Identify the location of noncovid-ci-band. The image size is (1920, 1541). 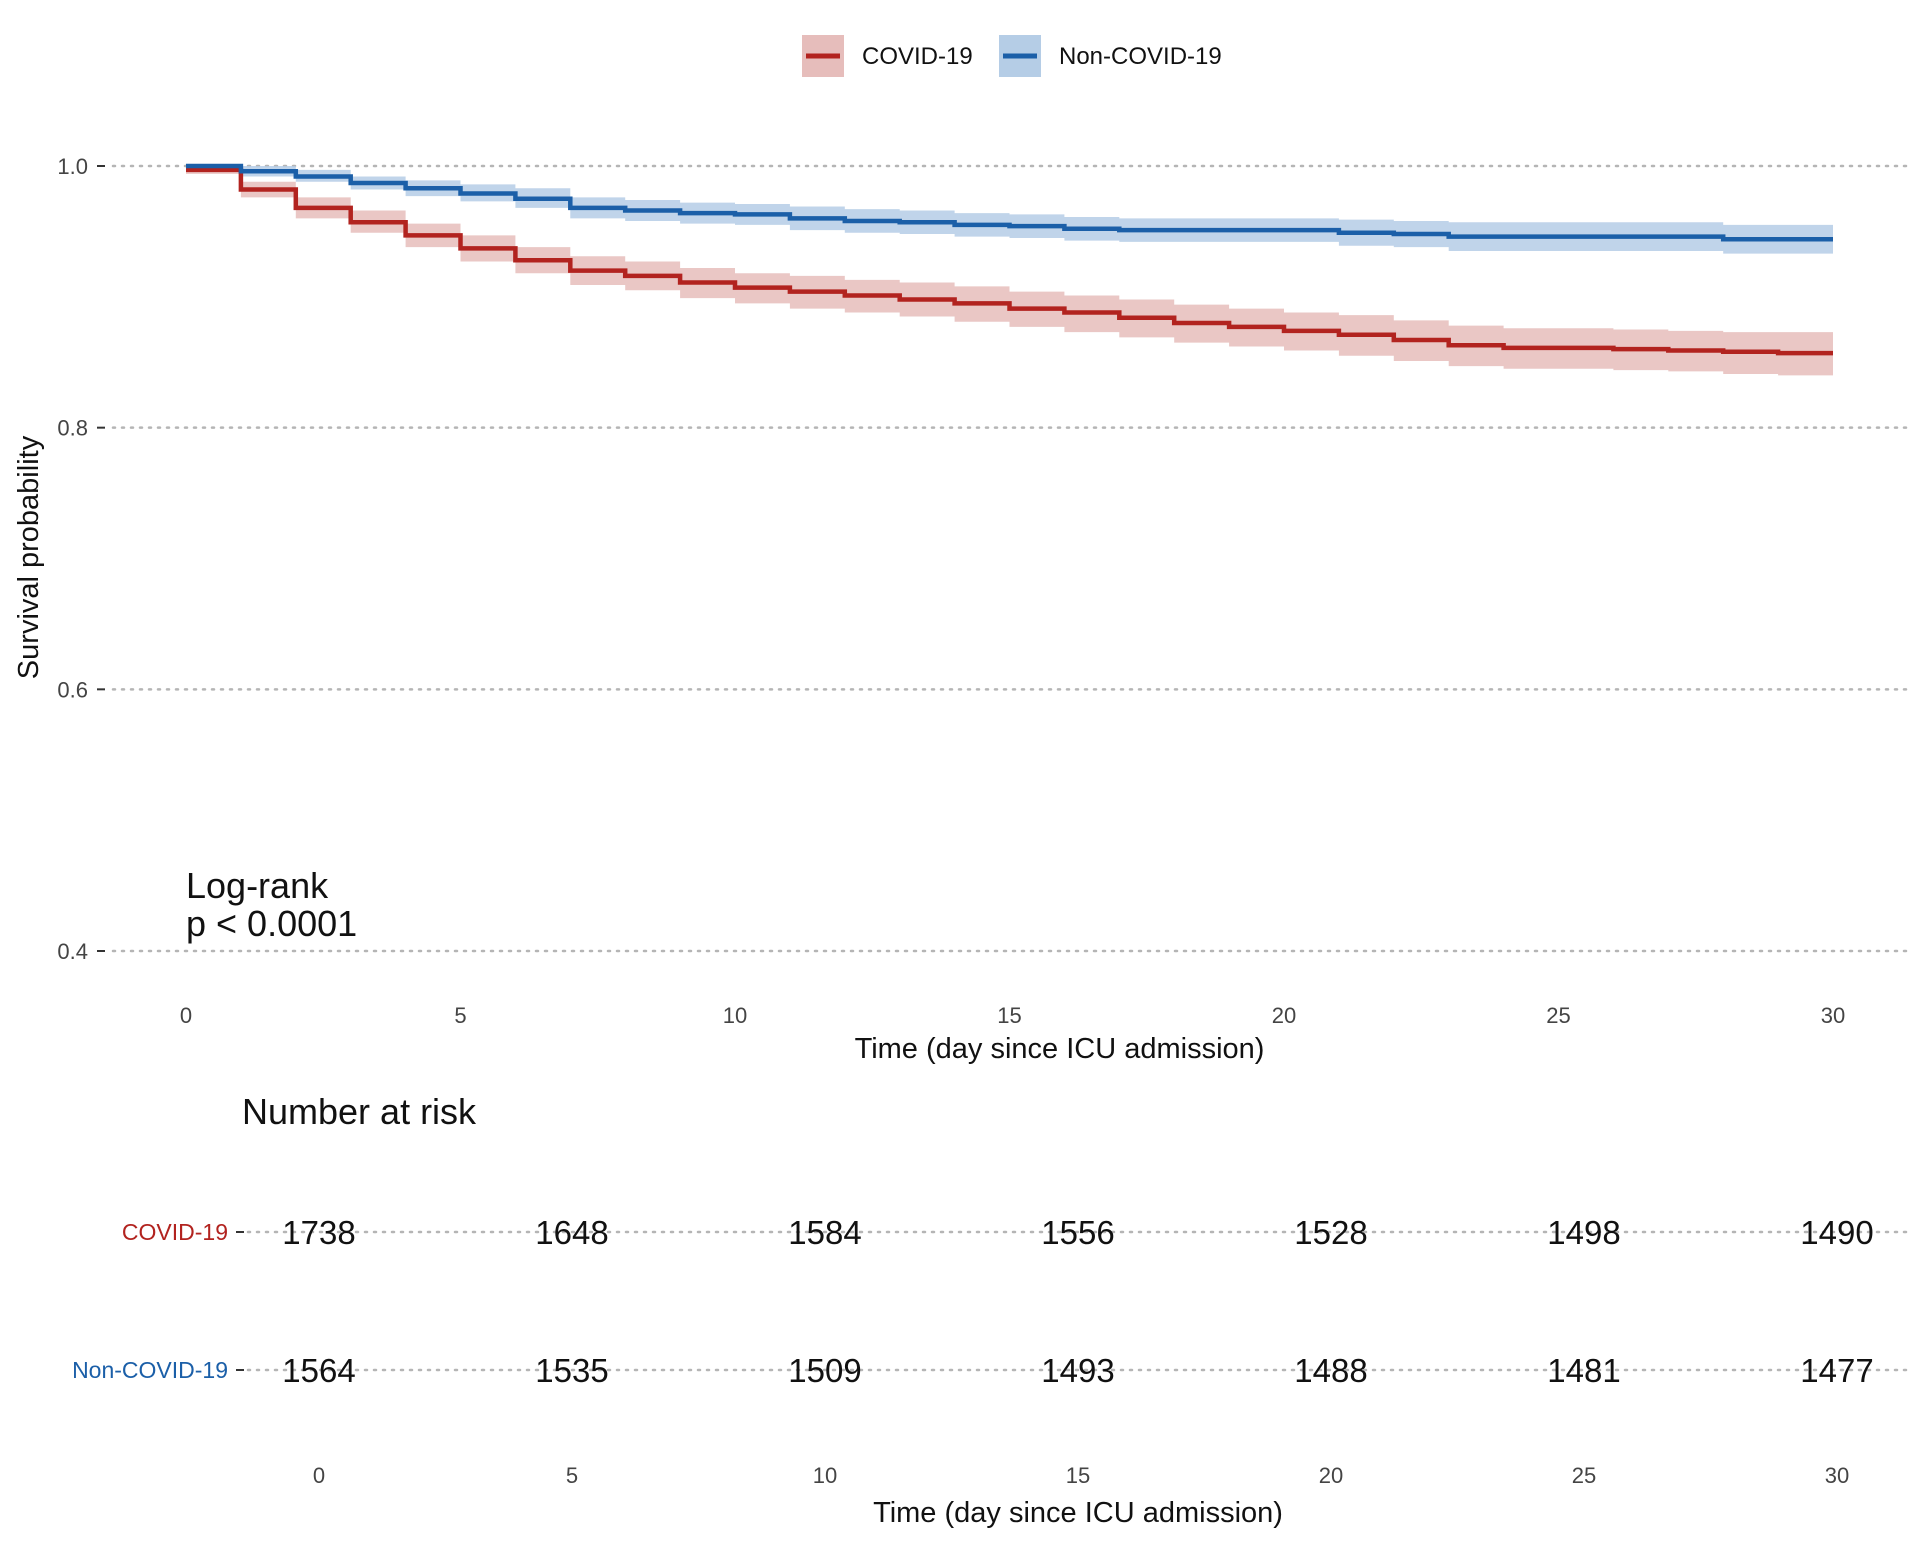
(1009, 210).